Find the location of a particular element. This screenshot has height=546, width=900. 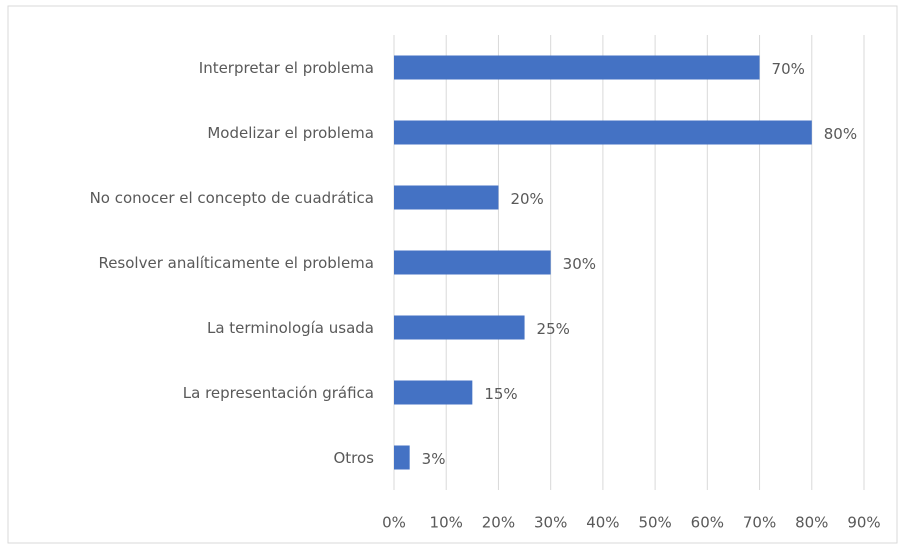

y-tick-label: La terminología usada is located at coordinates (290, 328).